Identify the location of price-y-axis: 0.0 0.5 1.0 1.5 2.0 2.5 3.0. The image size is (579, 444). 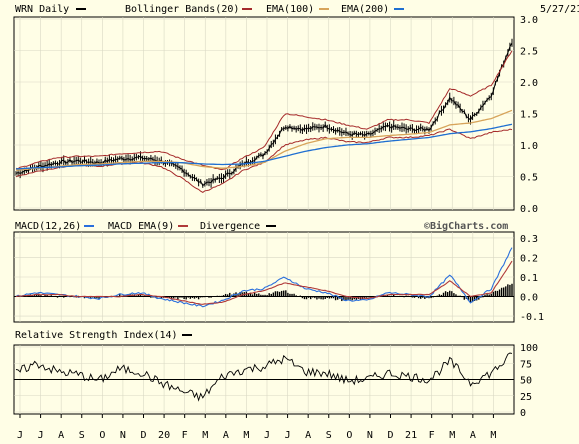
(529, 115).